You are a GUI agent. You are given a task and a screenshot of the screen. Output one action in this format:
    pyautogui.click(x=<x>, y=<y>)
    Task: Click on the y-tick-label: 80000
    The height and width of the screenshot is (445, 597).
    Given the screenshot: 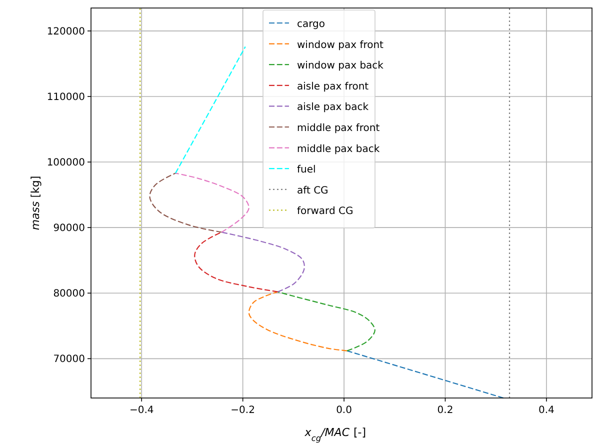 What is the action you would take?
    pyautogui.click(x=69, y=294)
    